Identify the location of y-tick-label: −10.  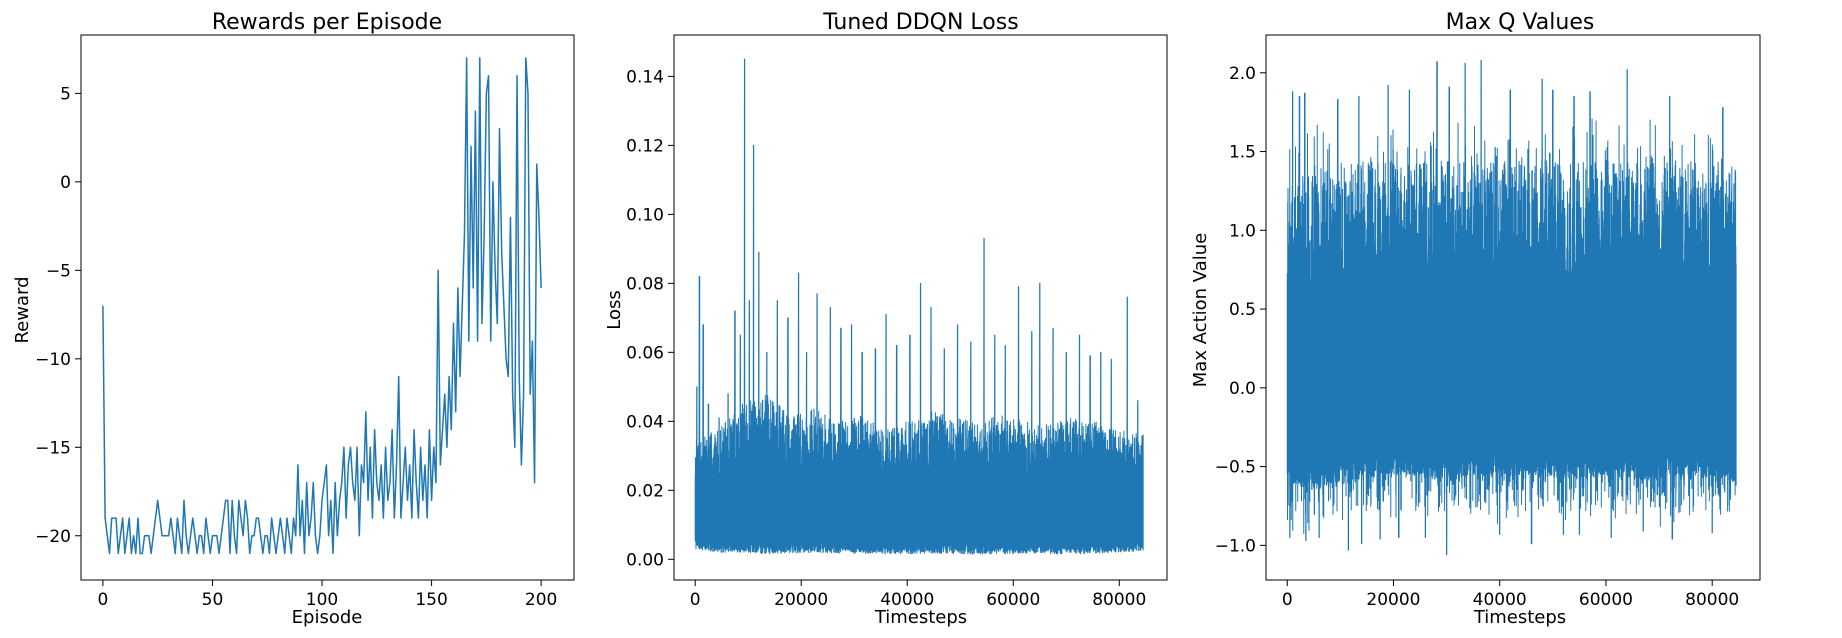
(53, 360).